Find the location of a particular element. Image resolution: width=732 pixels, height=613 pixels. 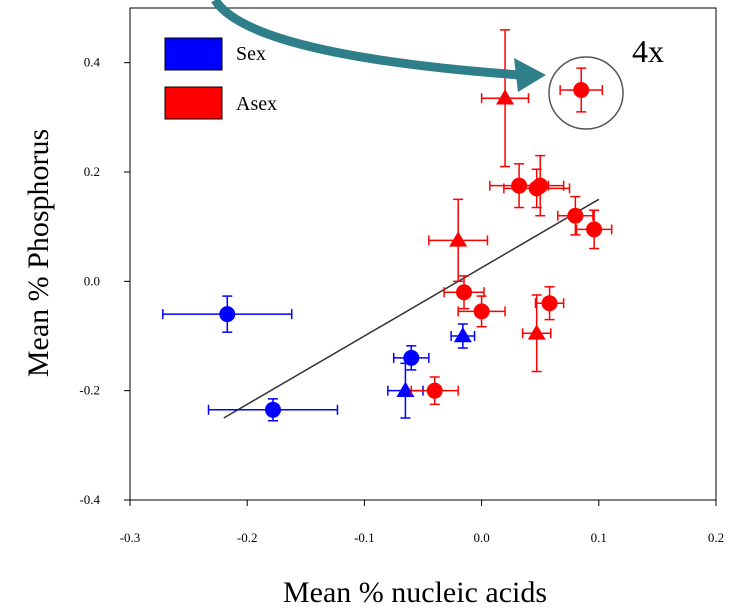

legend-label-sex: Sex is located at coordinates (251, 54).